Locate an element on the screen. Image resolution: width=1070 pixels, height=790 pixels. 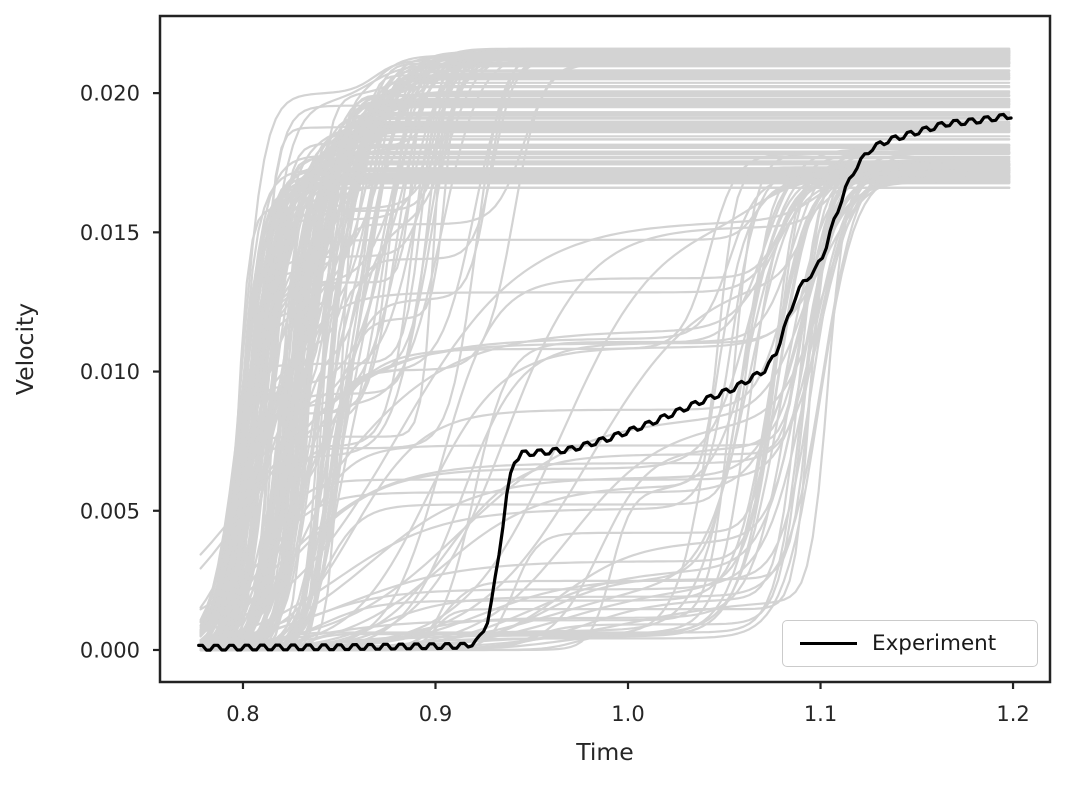
x-axis-ticks is located at coordinates (628, 685).